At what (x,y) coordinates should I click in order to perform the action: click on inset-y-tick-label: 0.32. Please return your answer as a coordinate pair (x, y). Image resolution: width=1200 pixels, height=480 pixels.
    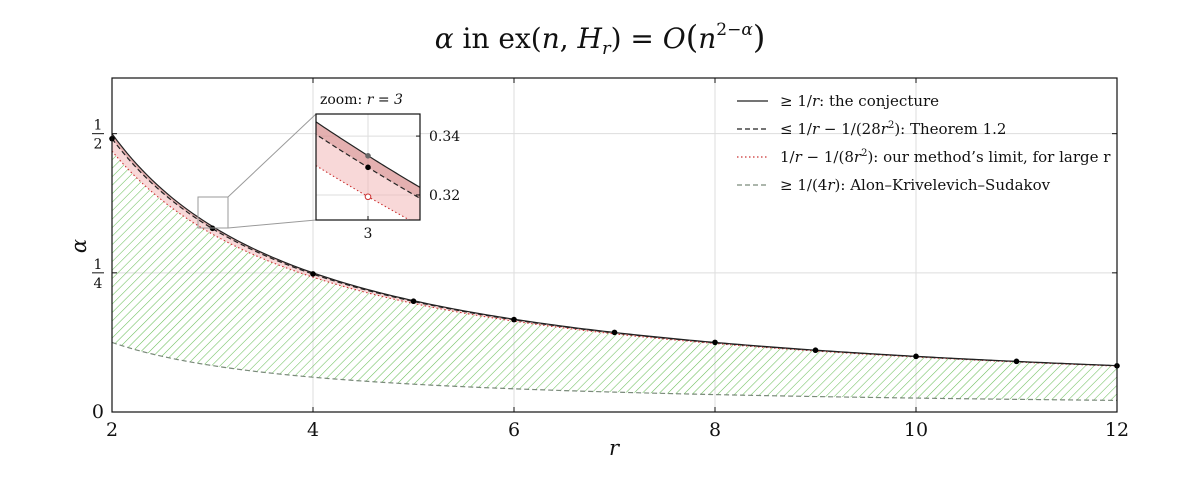
    Looking at the image, I should click on (444, 196).